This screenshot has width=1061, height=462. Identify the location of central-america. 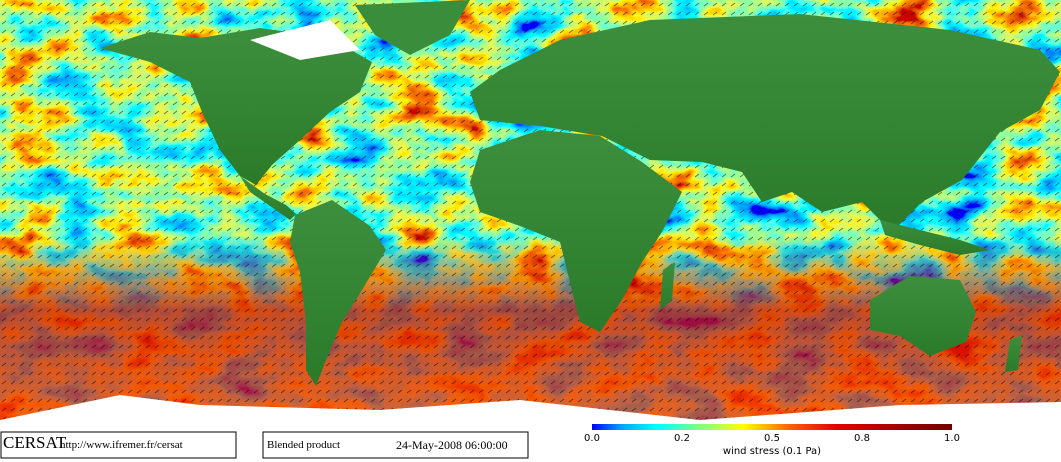
(268, 198).